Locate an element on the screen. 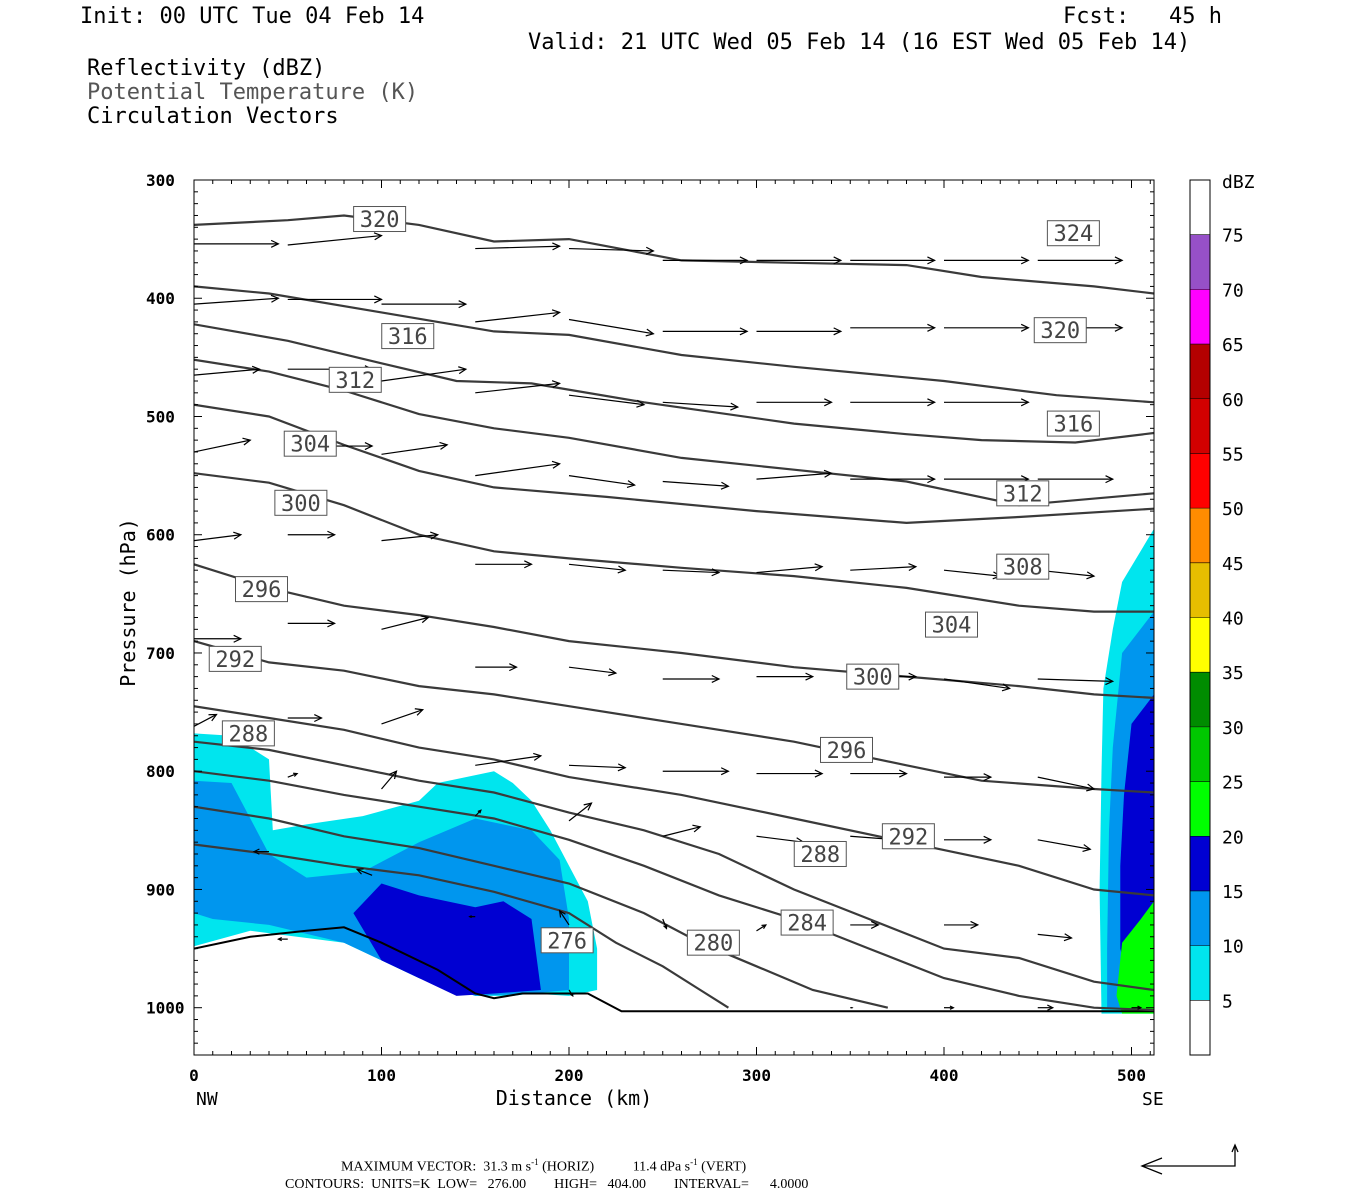  colorbar-label: 15 is located at coordinates (1233, 892).